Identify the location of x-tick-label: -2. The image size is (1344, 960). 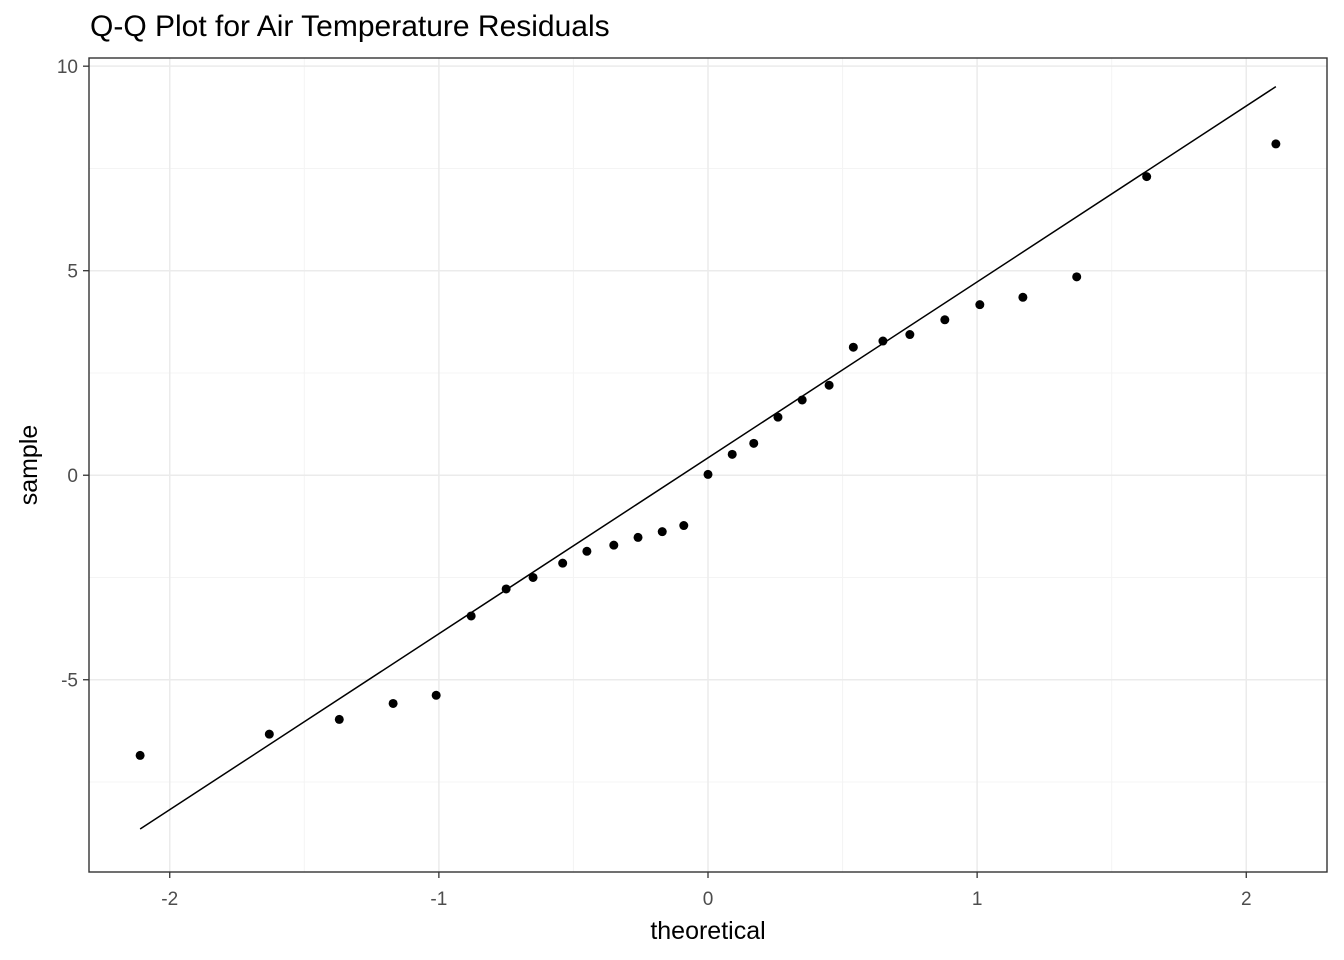
(169, 899).